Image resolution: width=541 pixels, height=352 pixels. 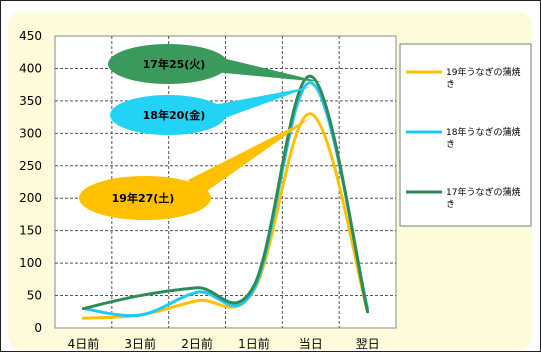 I want to click on y-tick-label: 300, so click(x=30, y=133).